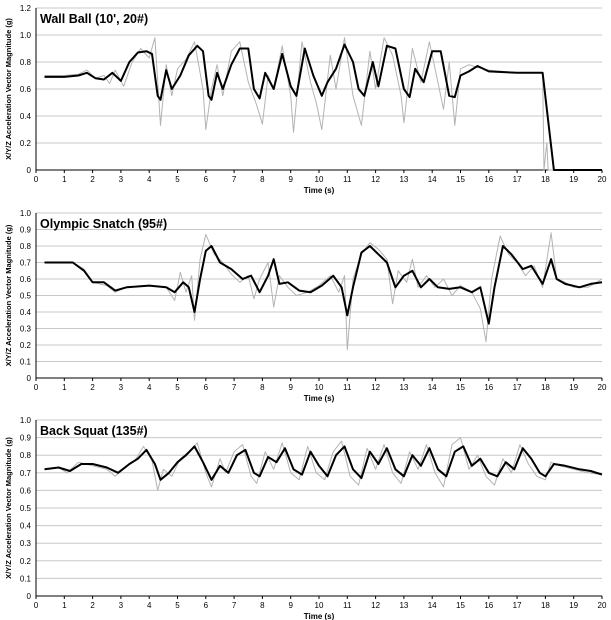  Describe the element at coordinates (26, 8) in the screenshot. I see `y-tick-label: 1.2` at that location.